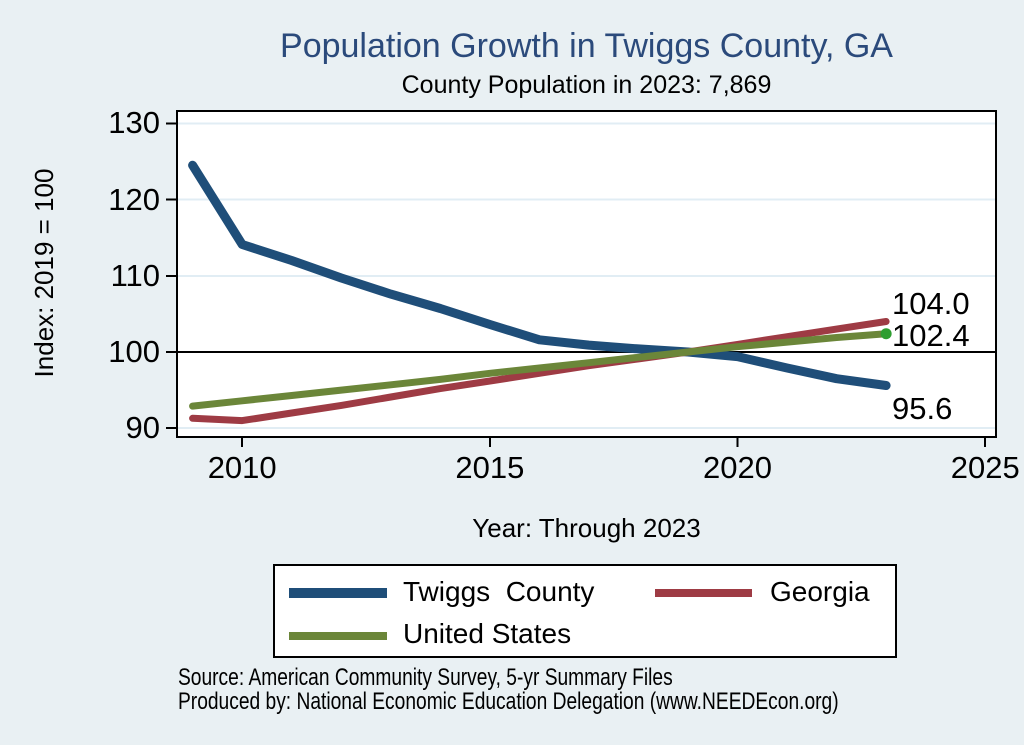 This screenshot has width=1024, height=745. I want to click on legend-swatch-united-states, so click(338, 636).